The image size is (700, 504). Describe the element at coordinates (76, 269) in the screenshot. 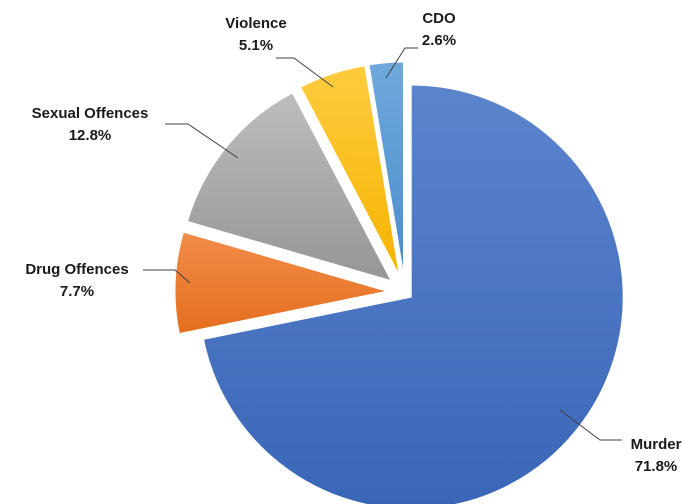

I see `slice-label-drug-offences: Drug Offences` at that location.